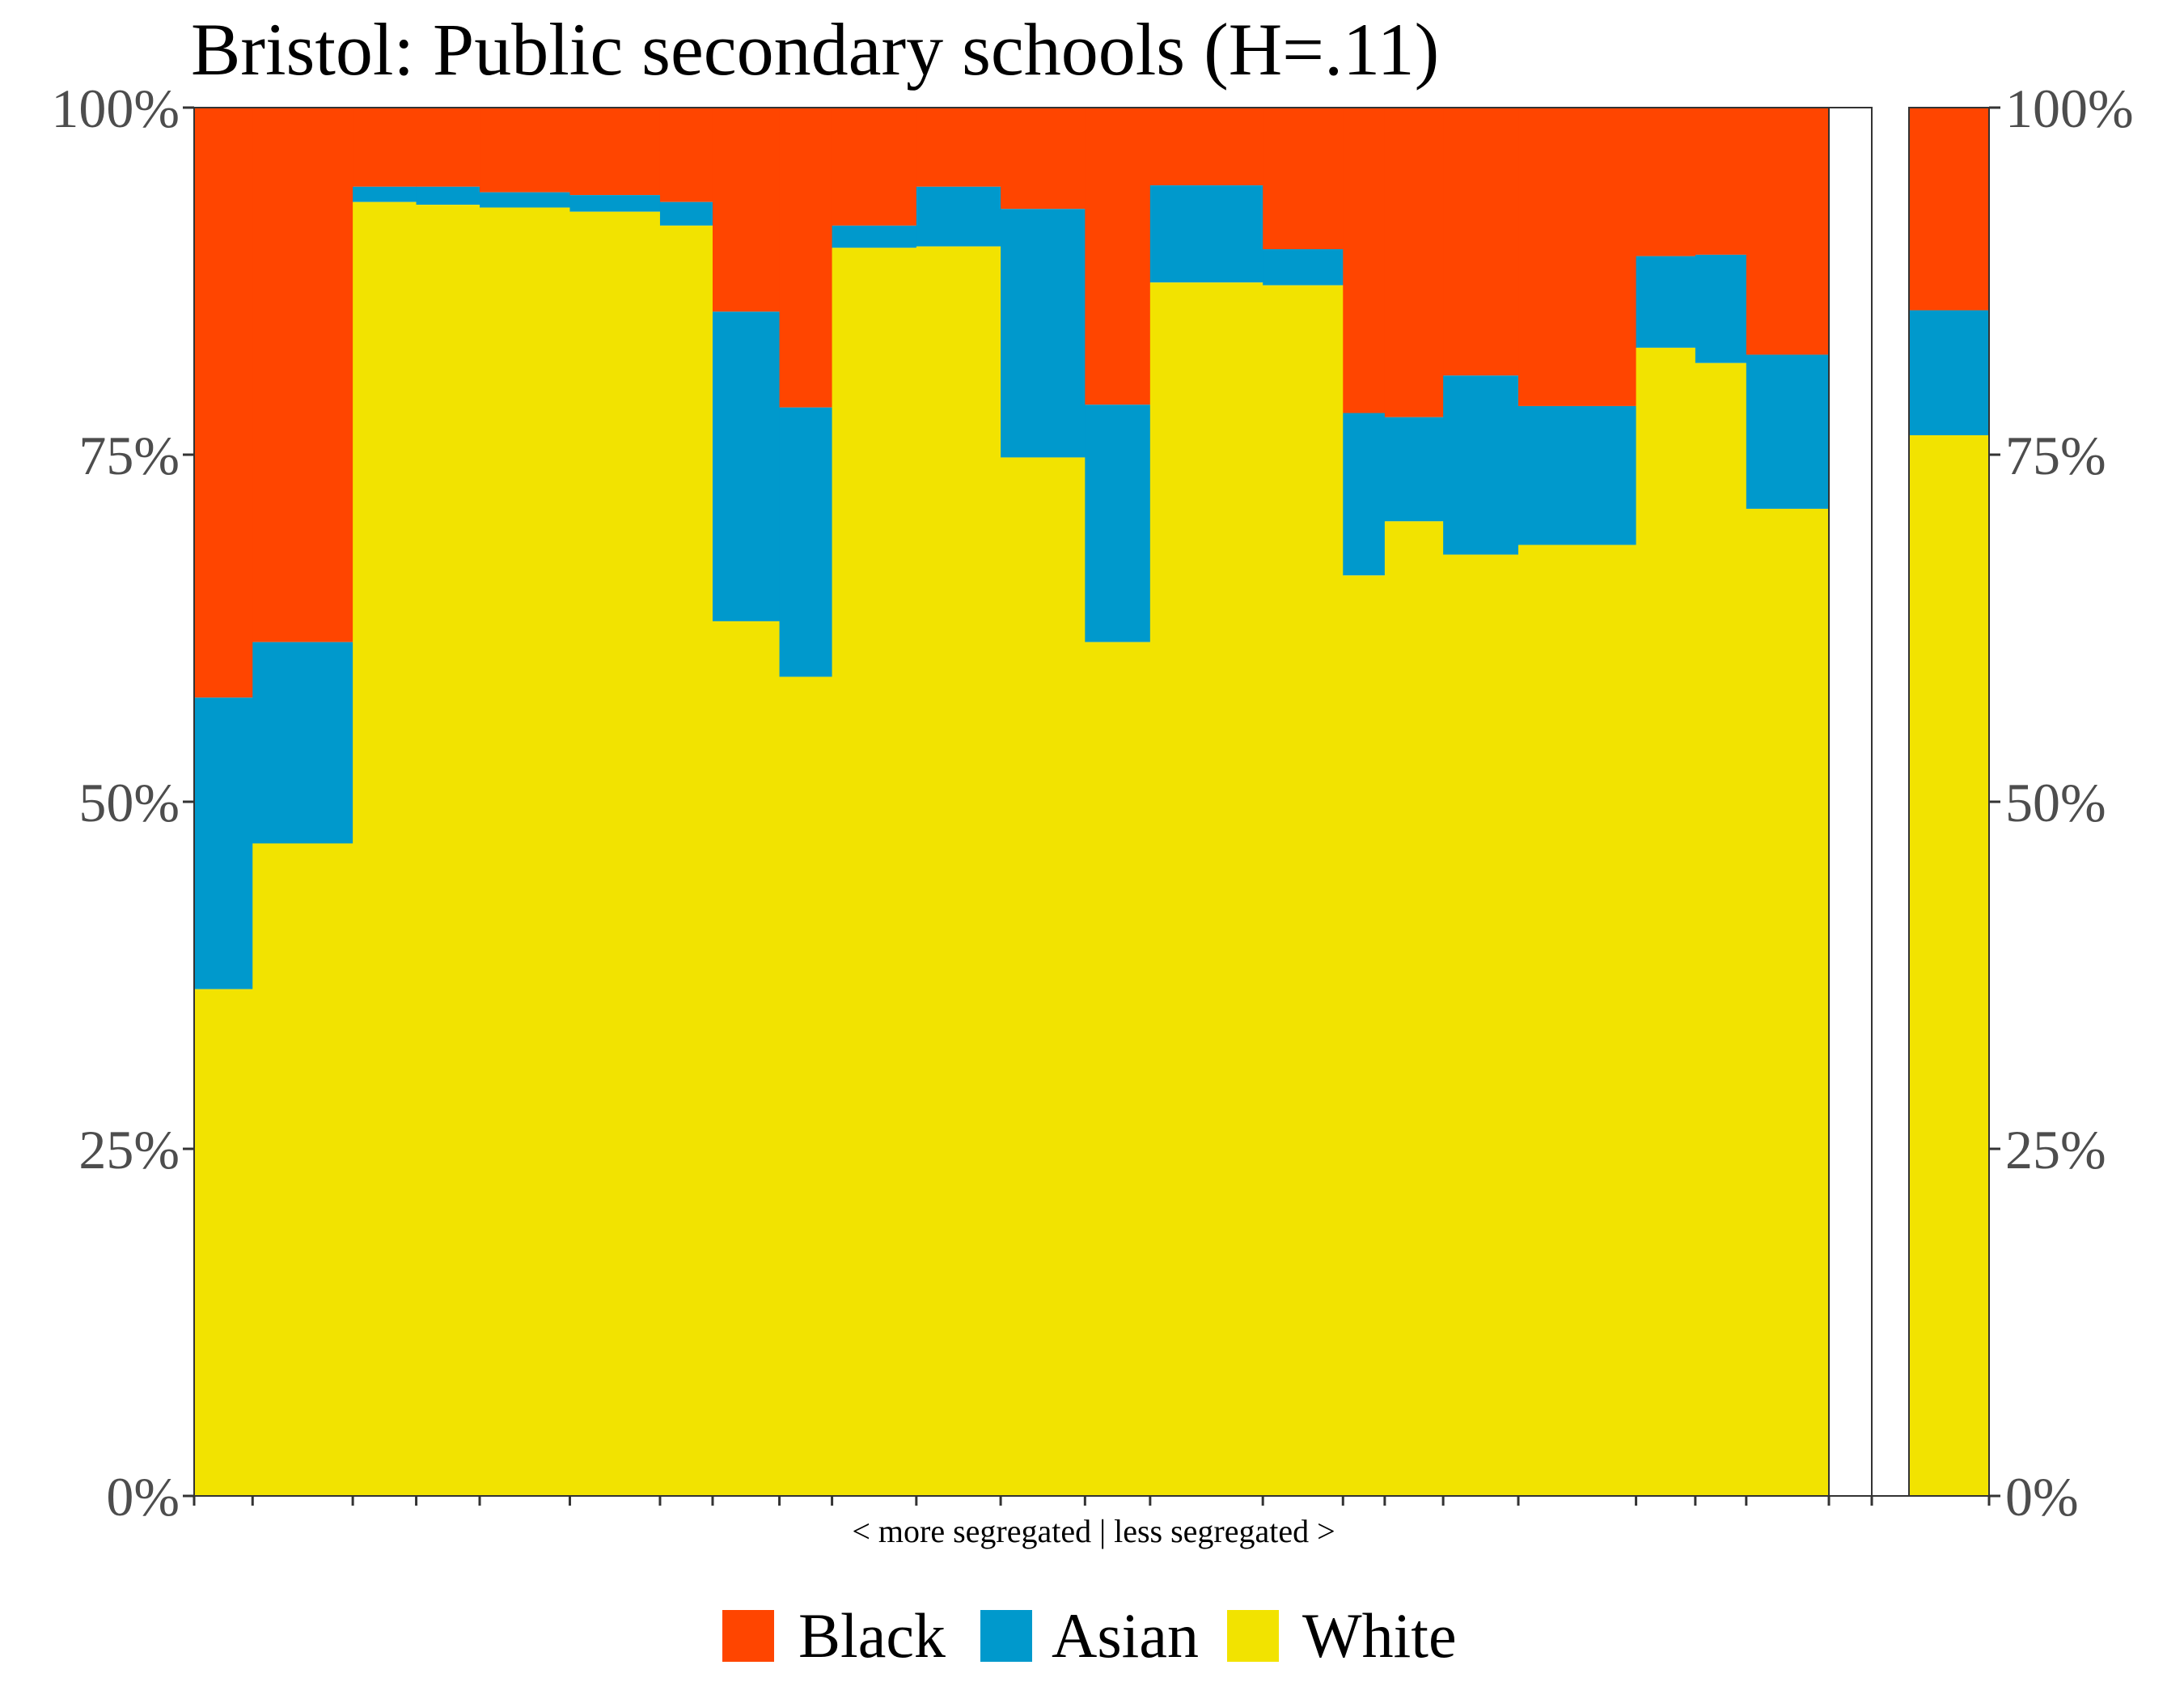 Image resolution: width=2184 pixels, height=1699 pixels. Describe the element at coordinates (1949, 372) in the screenshot. I see `overall-segment-asian` at that location.